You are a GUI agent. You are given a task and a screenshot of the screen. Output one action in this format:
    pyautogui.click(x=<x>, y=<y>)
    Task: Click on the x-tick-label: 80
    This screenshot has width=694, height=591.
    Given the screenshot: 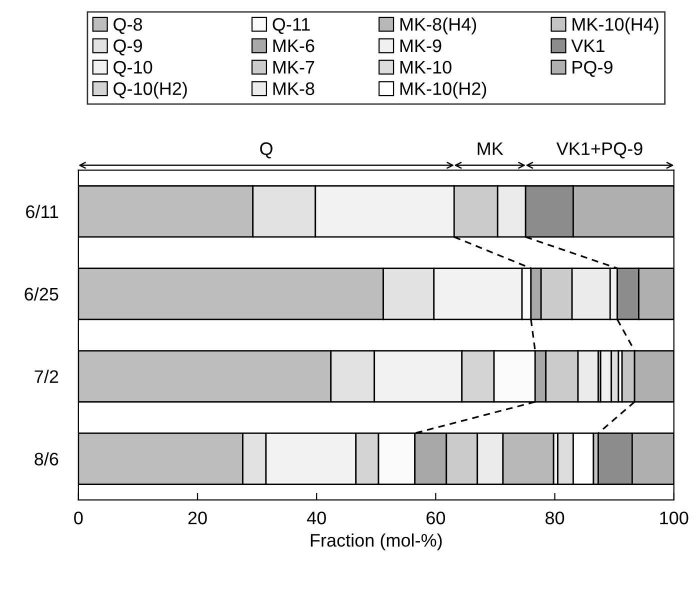 What is the action you would take?
    pyautogui.click(x=555, y=518)
    